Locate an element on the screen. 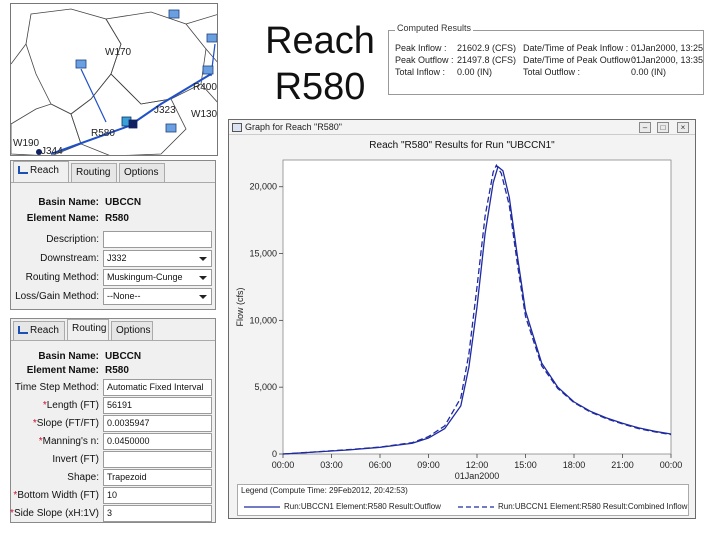 This screenshot has width=720, height=540. length-label-text: Length (FT) is located at coordinates (72, 405).